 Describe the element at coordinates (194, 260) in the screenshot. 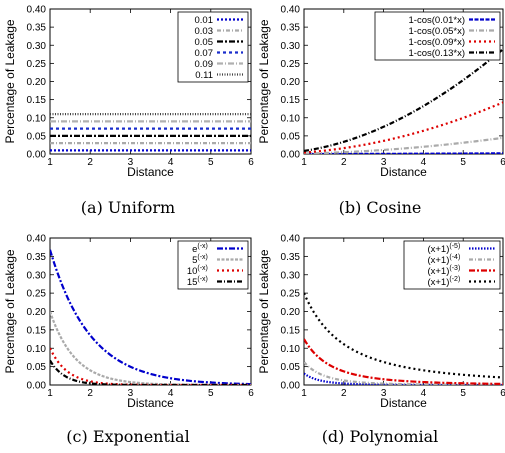

I see `legend-label: 5` at that location.